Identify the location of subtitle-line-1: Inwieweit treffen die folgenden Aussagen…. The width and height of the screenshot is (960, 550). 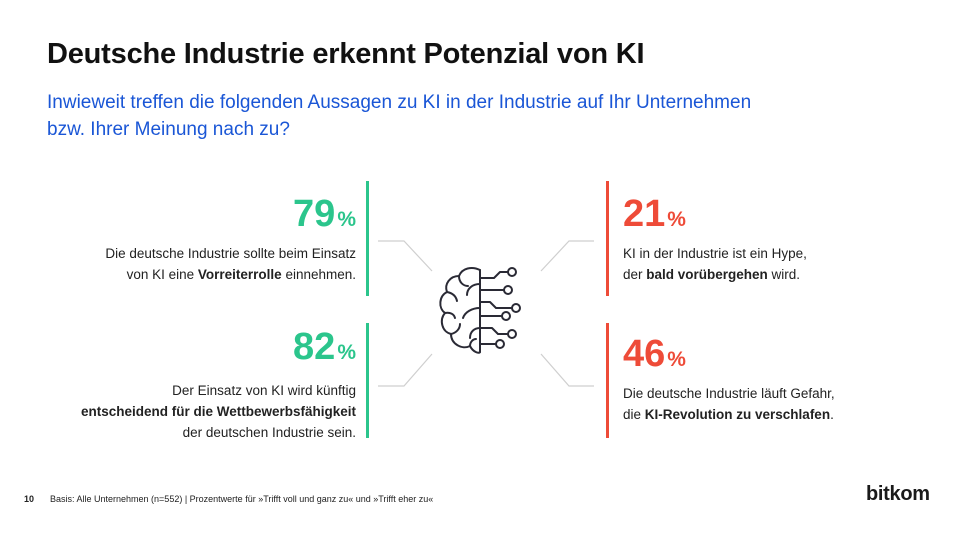
(399, 102).